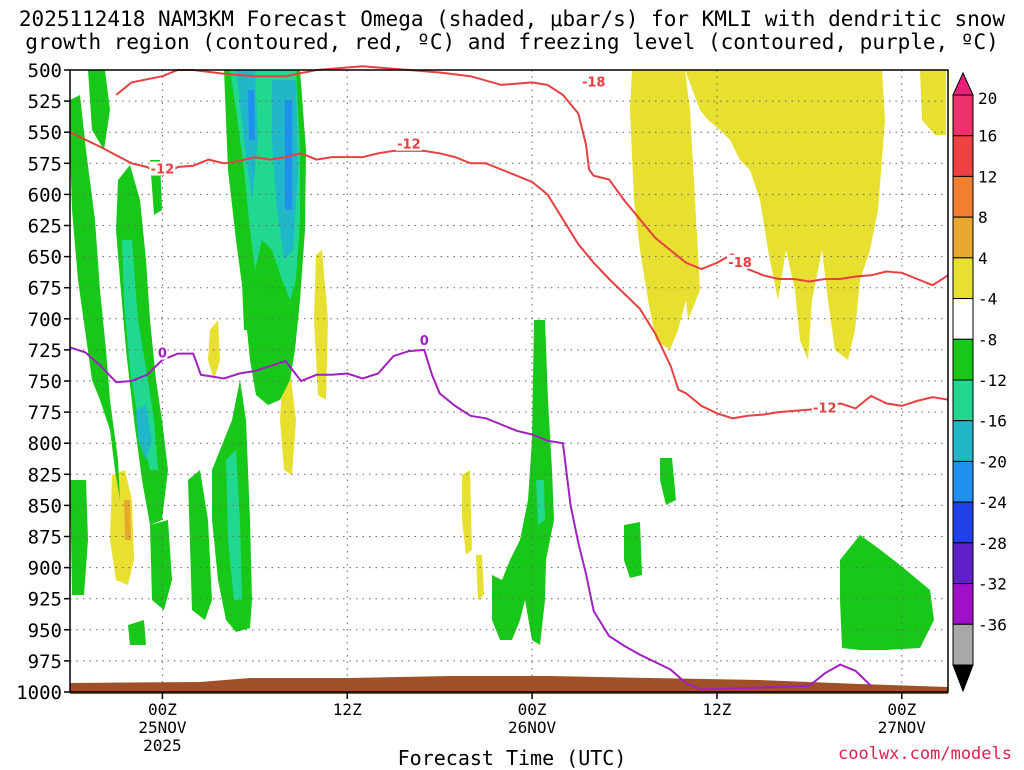 This screenshot has width=1024, height=770. I want to click on colorbar-label: -36, so click(992, 624).